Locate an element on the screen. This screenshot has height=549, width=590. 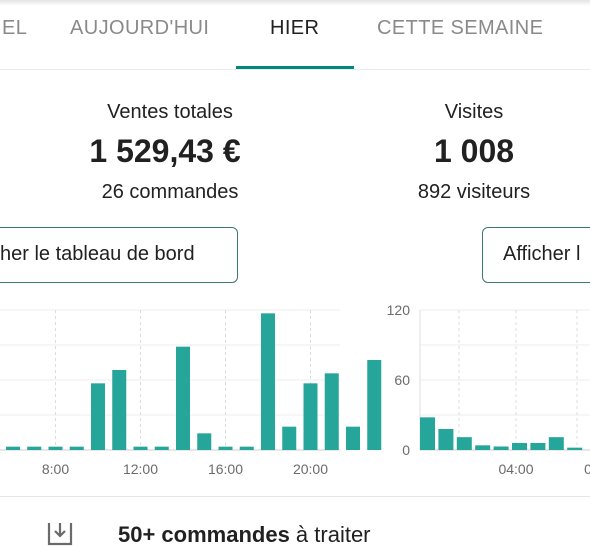
tab-yesterday: HIER is located at coordinates (295, 28).